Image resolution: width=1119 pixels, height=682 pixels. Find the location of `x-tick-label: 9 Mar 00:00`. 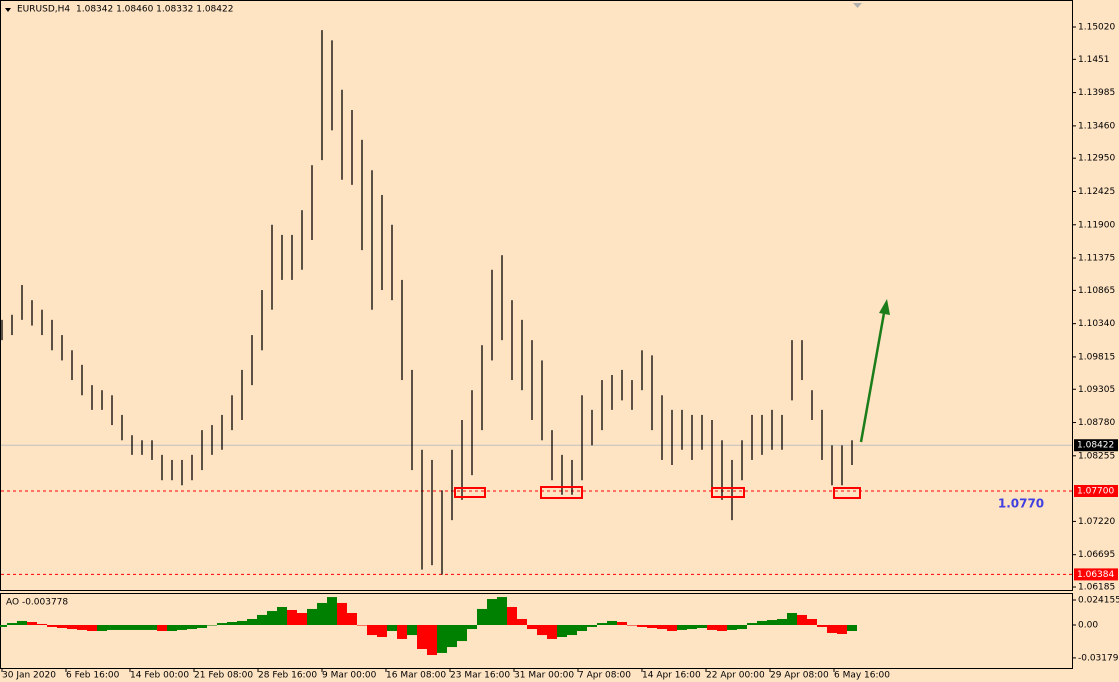

x-tick-label: 9 Mar 00:00 is located at coordinates (349, 676).